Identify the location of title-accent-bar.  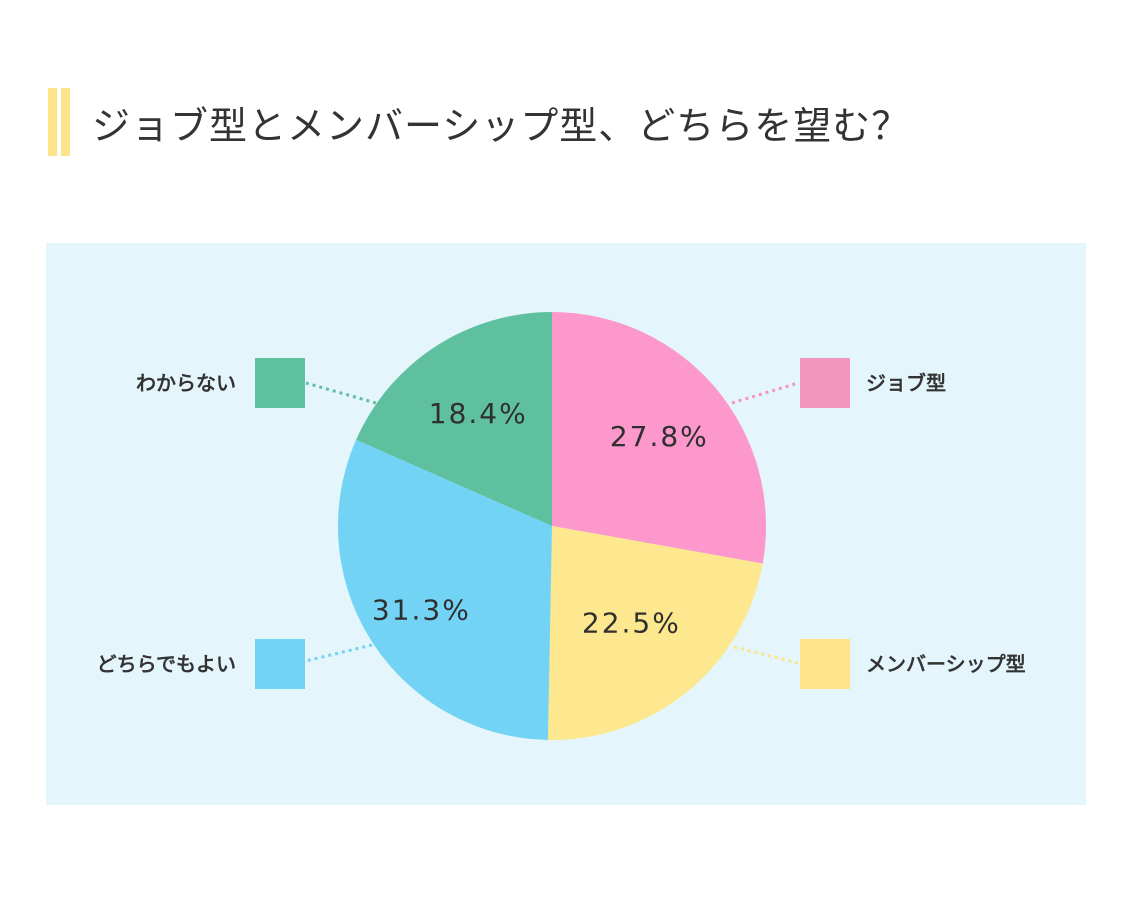
(59, 122).